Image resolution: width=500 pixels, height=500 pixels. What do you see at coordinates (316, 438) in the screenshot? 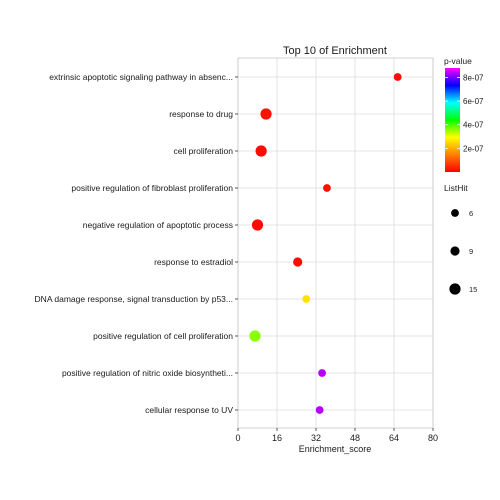
I see `x-tick-label: 32` at bounding box center [316, 438].